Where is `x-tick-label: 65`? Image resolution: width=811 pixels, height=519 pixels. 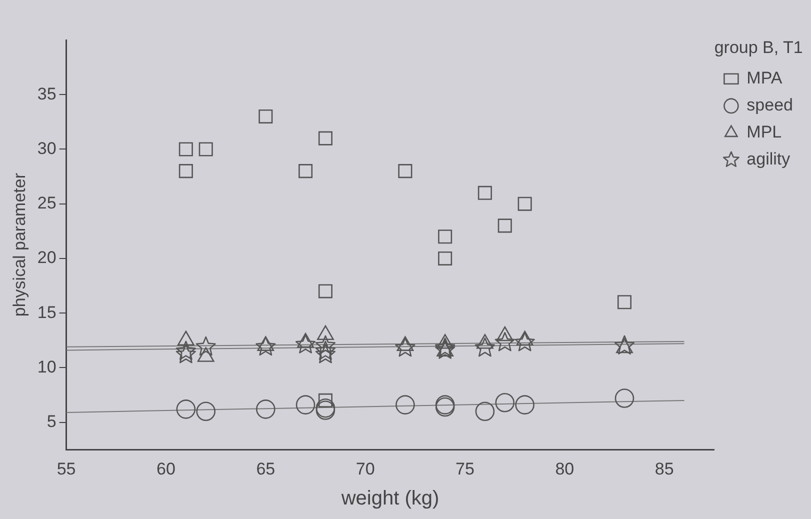 x-tick-label: 65 is located at coordinates (266, 468).